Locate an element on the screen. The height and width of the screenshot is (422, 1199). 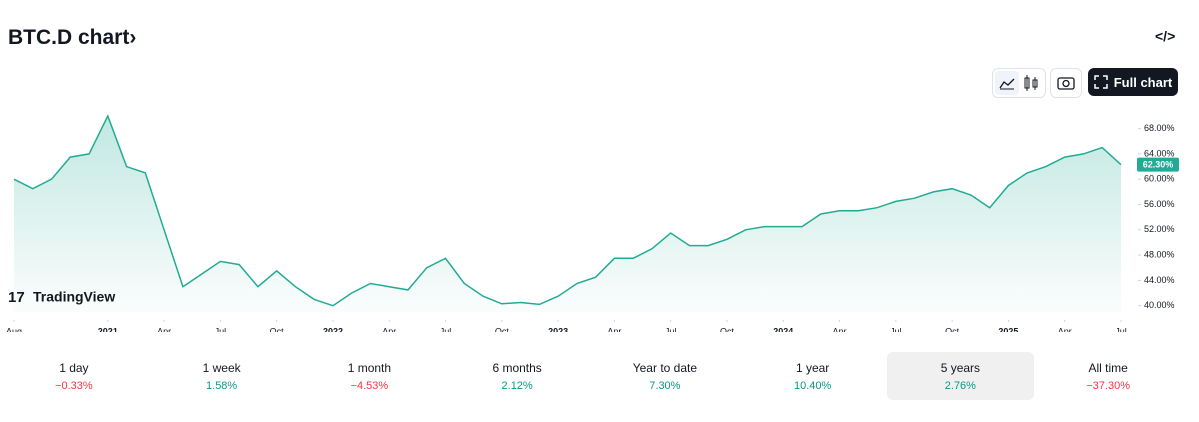
y-tick-label: 40.00% is located at coordinates (1159, 305).